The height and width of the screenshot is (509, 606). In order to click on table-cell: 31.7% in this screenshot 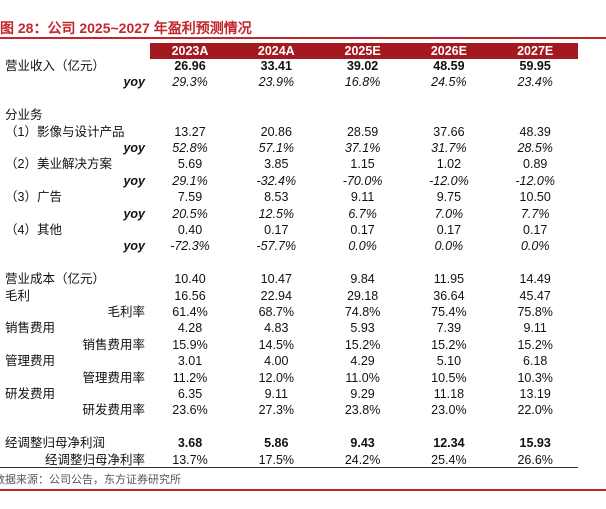, I will do `click(449, 148)`.